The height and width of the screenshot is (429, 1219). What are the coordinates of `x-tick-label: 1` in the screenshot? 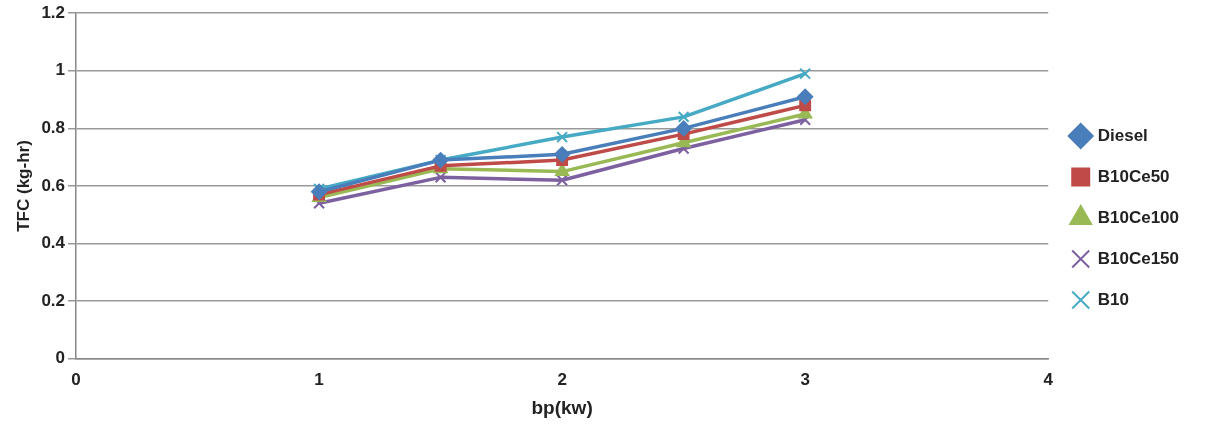 It's located at (319, 379).